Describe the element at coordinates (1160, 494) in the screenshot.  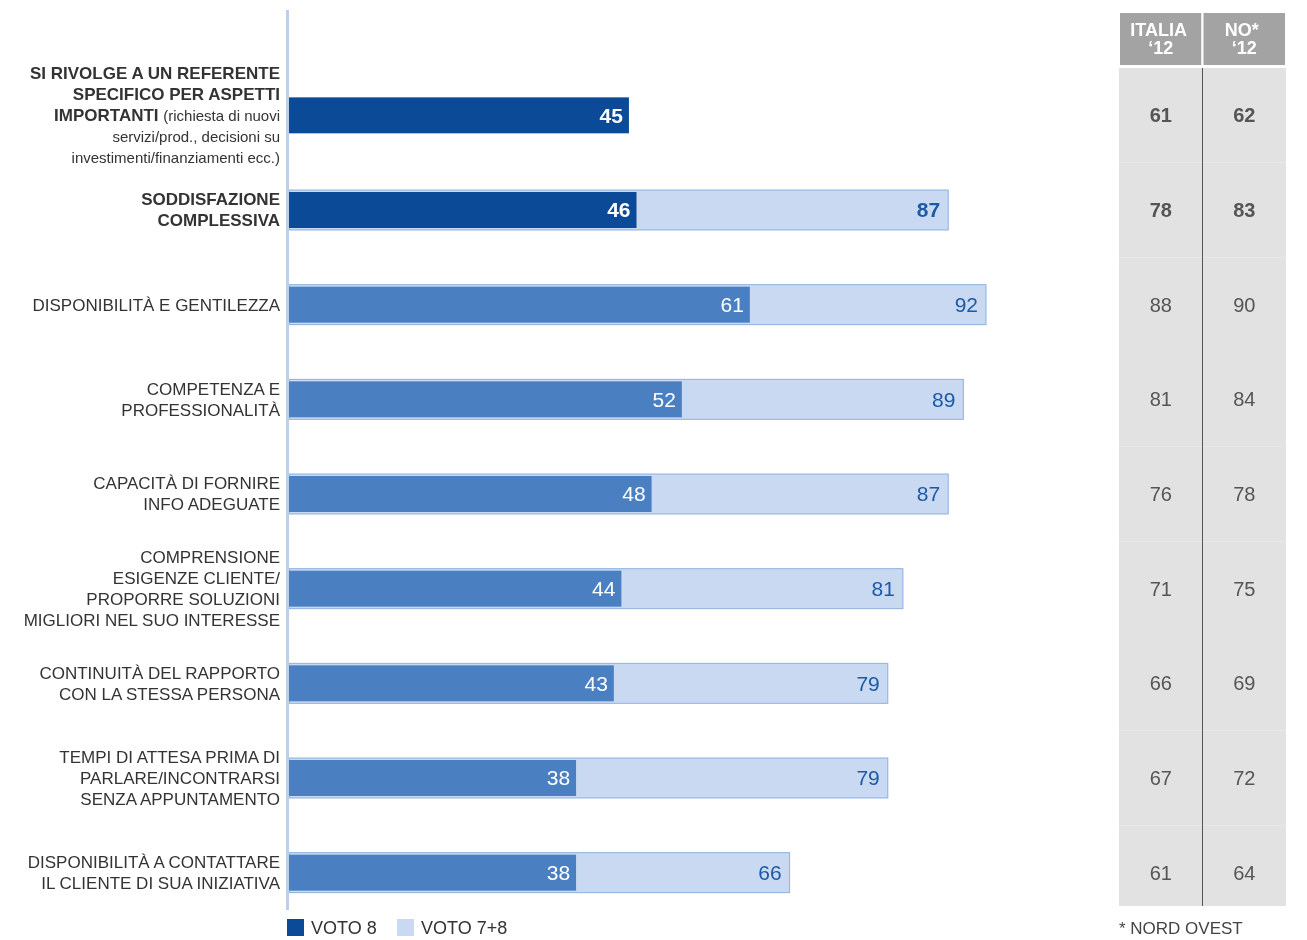
I see `data-label: 76` at that location.